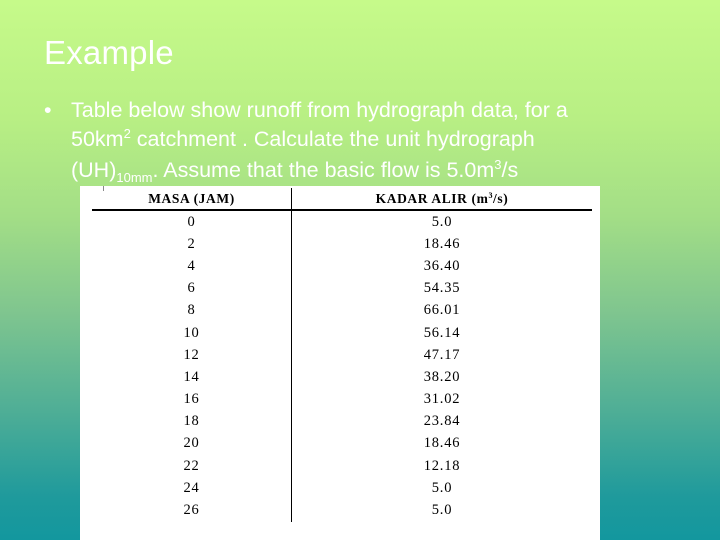  I want to click on table-row: 2 18.46, so click(342, 244).